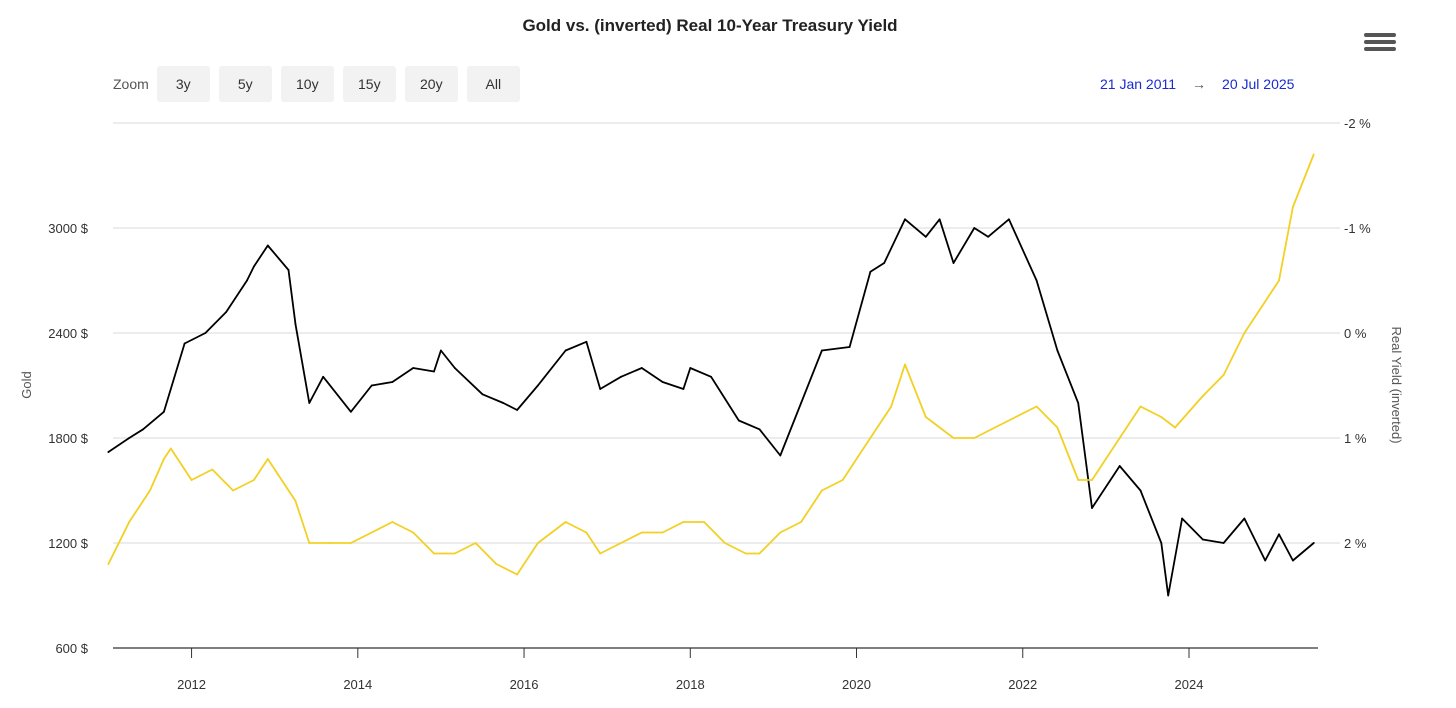 The image size is (1456, 708). I want to click on menu-bar-middle, so click(1380, 42).